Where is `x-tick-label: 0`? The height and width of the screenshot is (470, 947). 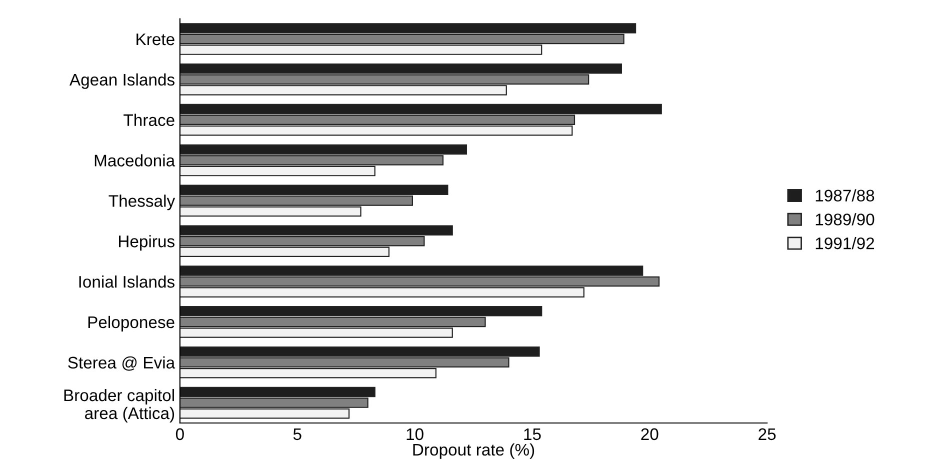
x-tick-label: 0 is located at coordinates (180, 434).